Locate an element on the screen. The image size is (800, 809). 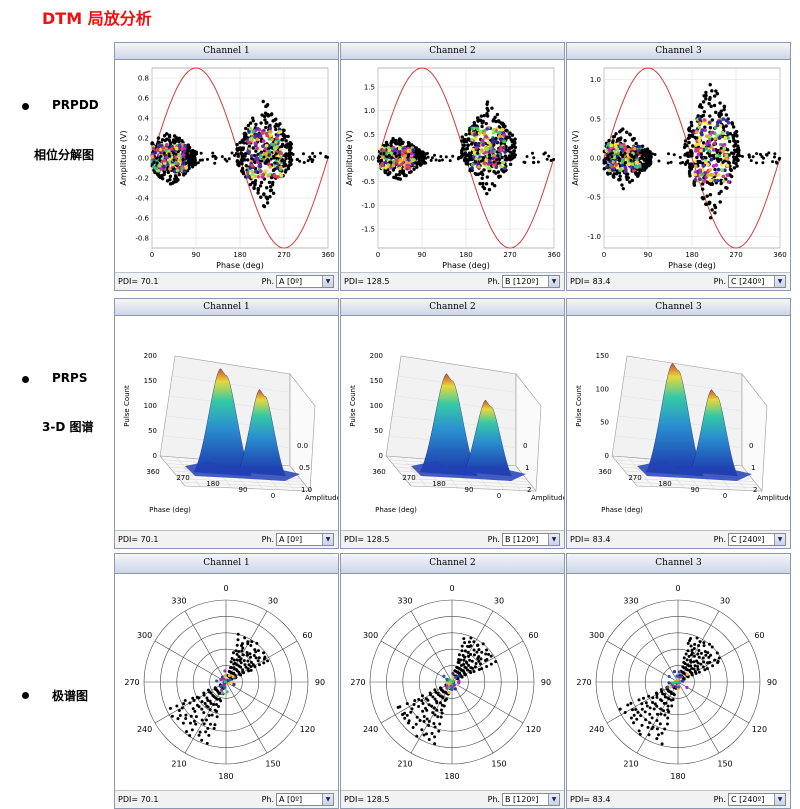
angle-tick-label: 210 is located at coordinates (630, 763).